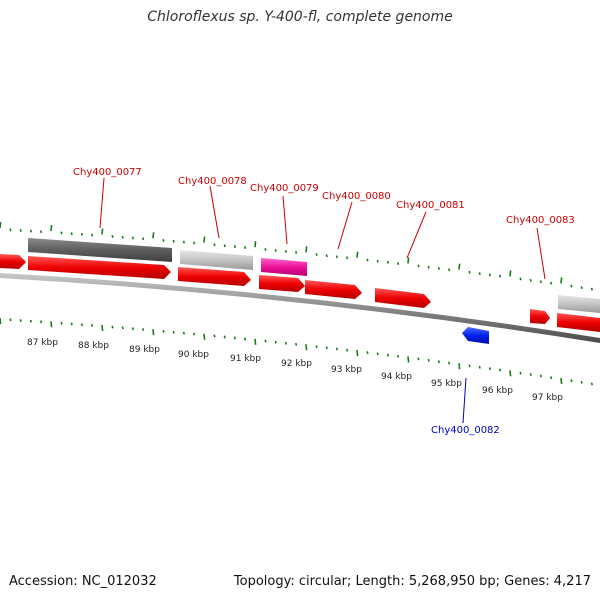 This screenshot has width=600, height=600. What do you see at coordinates (93, 346) in the screenshot?
I see `tick-label: 88 kbp` at bounding box center [93, 346].